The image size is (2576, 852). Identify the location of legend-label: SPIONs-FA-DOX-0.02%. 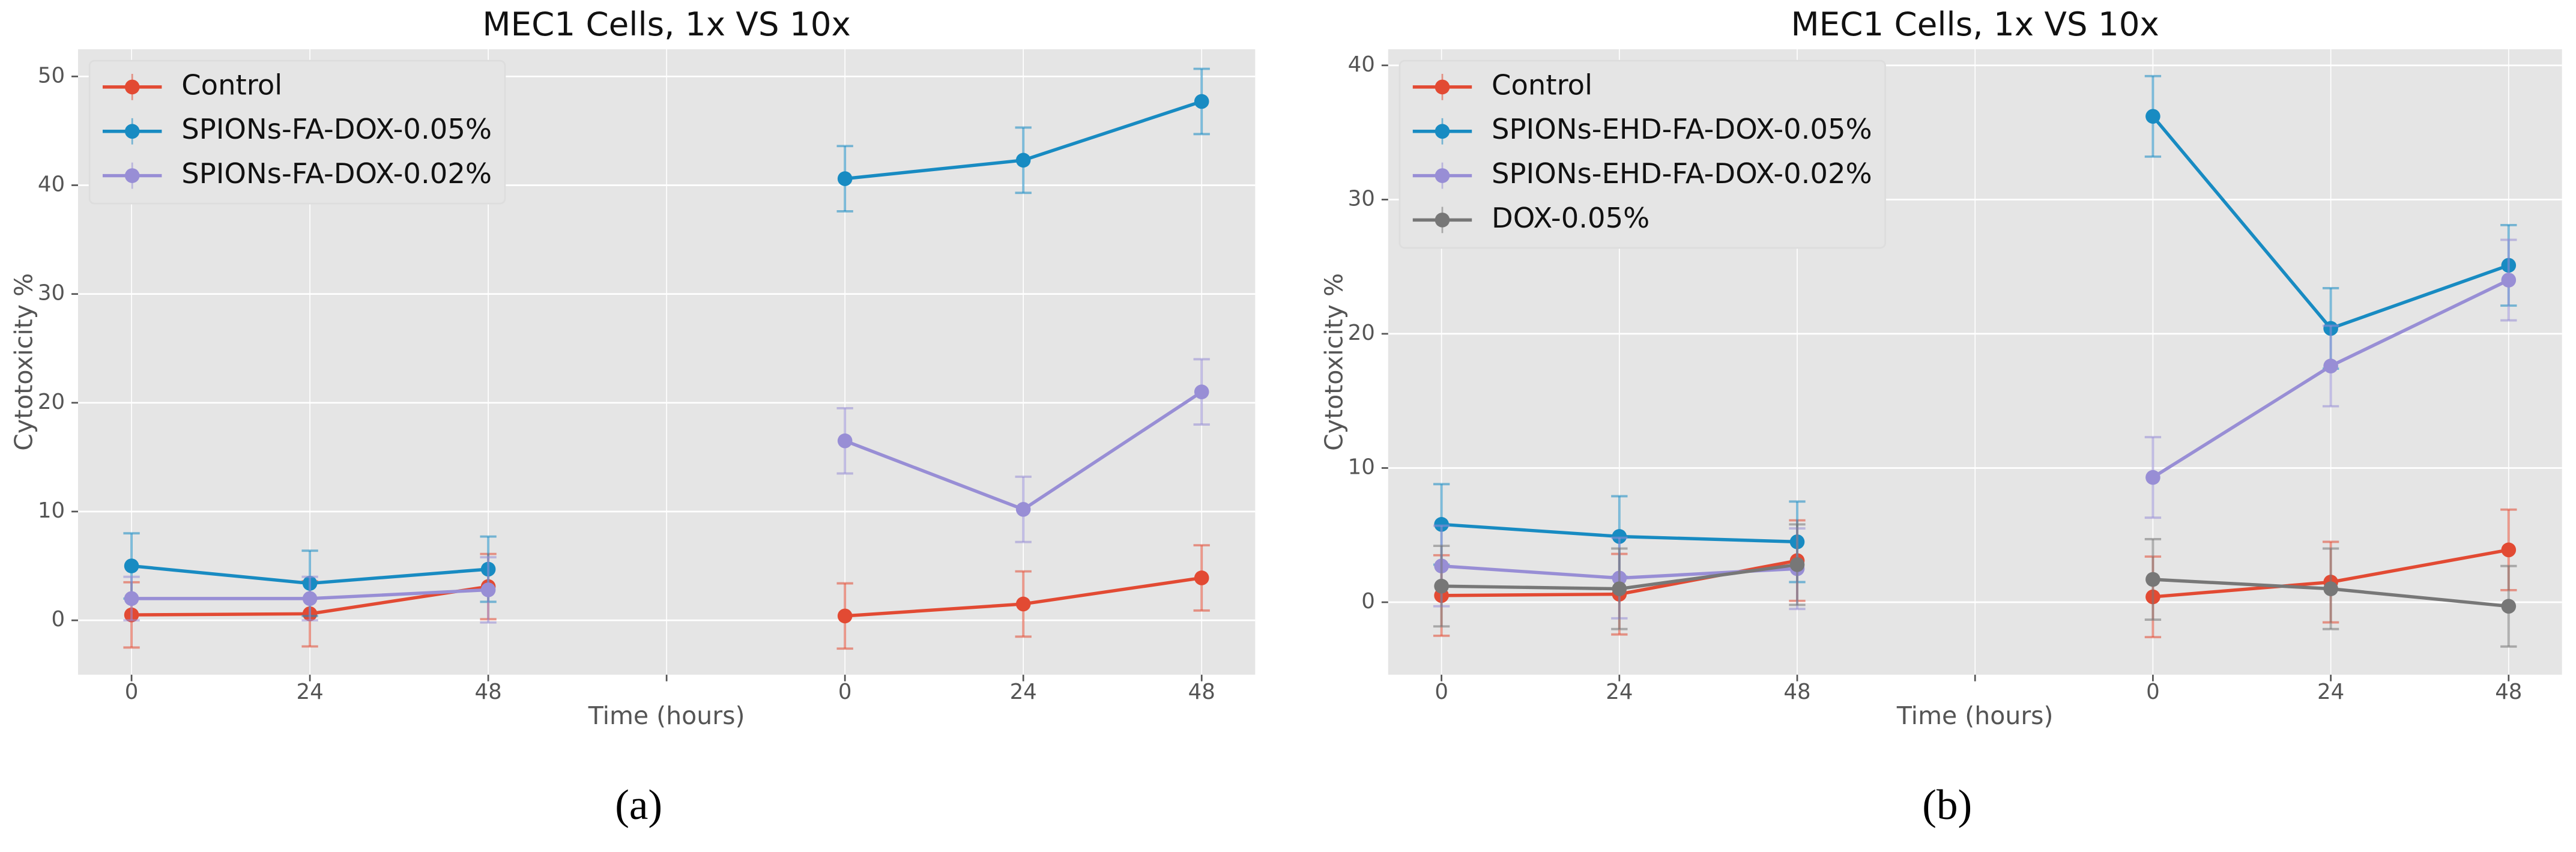
(337, 173).